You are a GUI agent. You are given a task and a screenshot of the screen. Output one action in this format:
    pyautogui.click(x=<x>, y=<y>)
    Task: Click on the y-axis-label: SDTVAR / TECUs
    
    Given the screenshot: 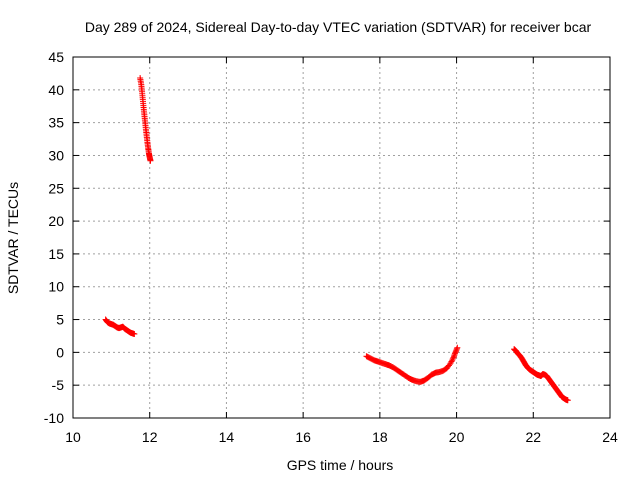 What is the action you would take?
    pyautogui.click(x=13, y=238)
    